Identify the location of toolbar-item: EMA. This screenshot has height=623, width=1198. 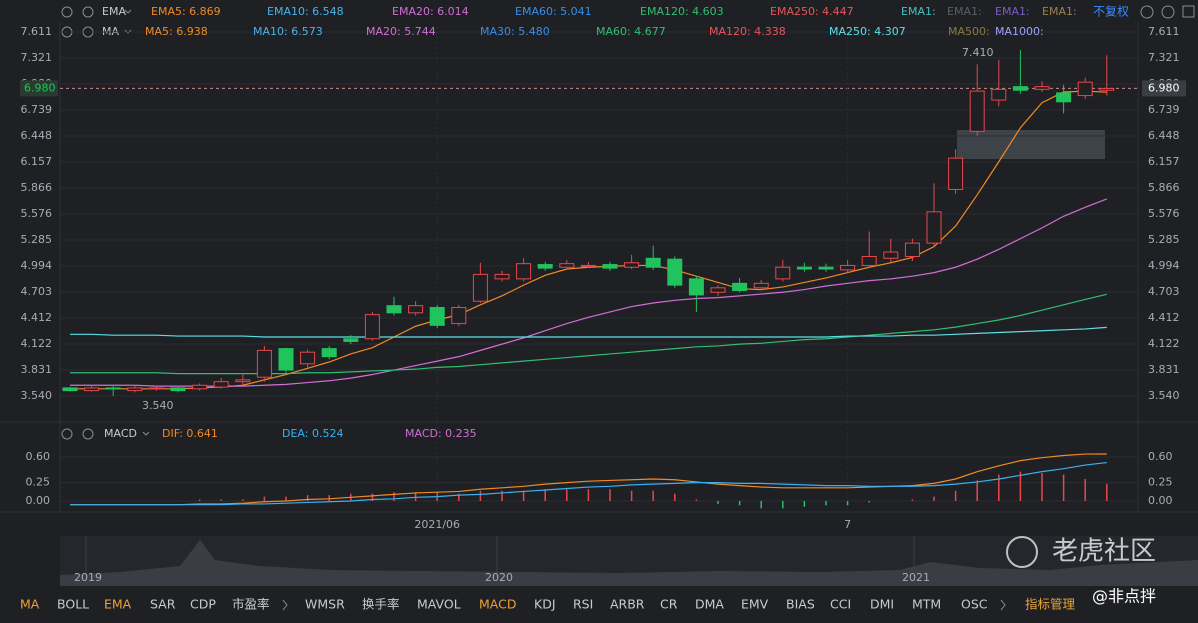
(118, 604).